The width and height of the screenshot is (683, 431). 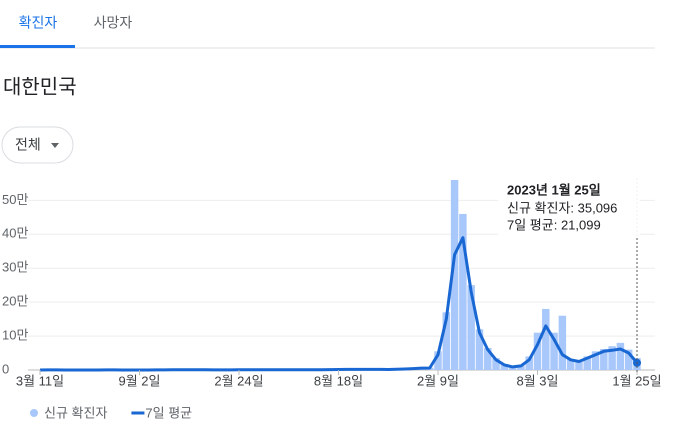 What do you see at coordinates (338, 380) in the screenshot?
I see `x-tick-label: 8월 18일` at bounding box center [338, 380].